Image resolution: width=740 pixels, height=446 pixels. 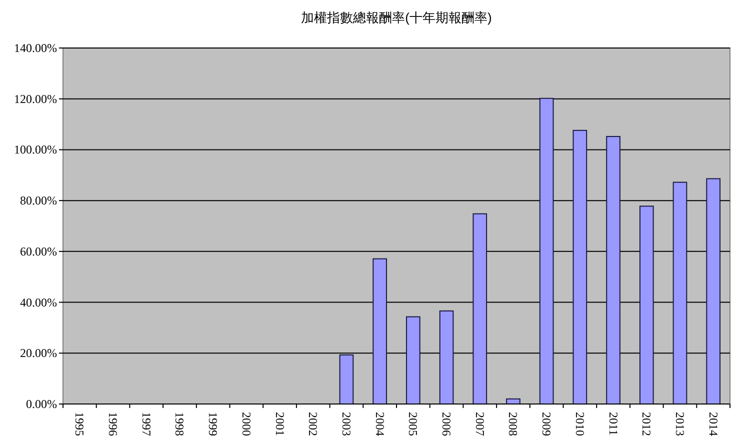 I want to click on x-tick-label: 2008, so click(x=513, y=424).